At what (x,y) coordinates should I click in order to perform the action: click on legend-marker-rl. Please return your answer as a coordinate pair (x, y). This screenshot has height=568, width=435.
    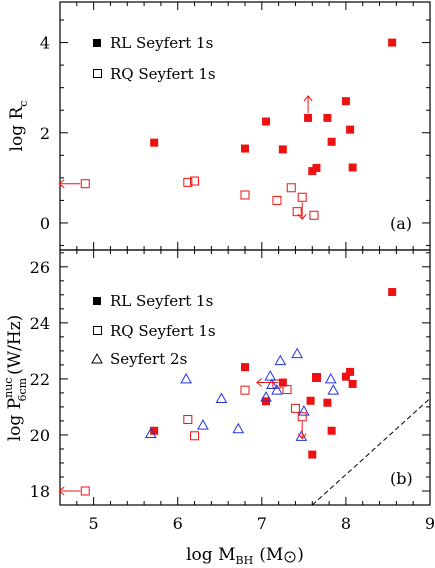
    Looking at the image, I should click on (97, 301).